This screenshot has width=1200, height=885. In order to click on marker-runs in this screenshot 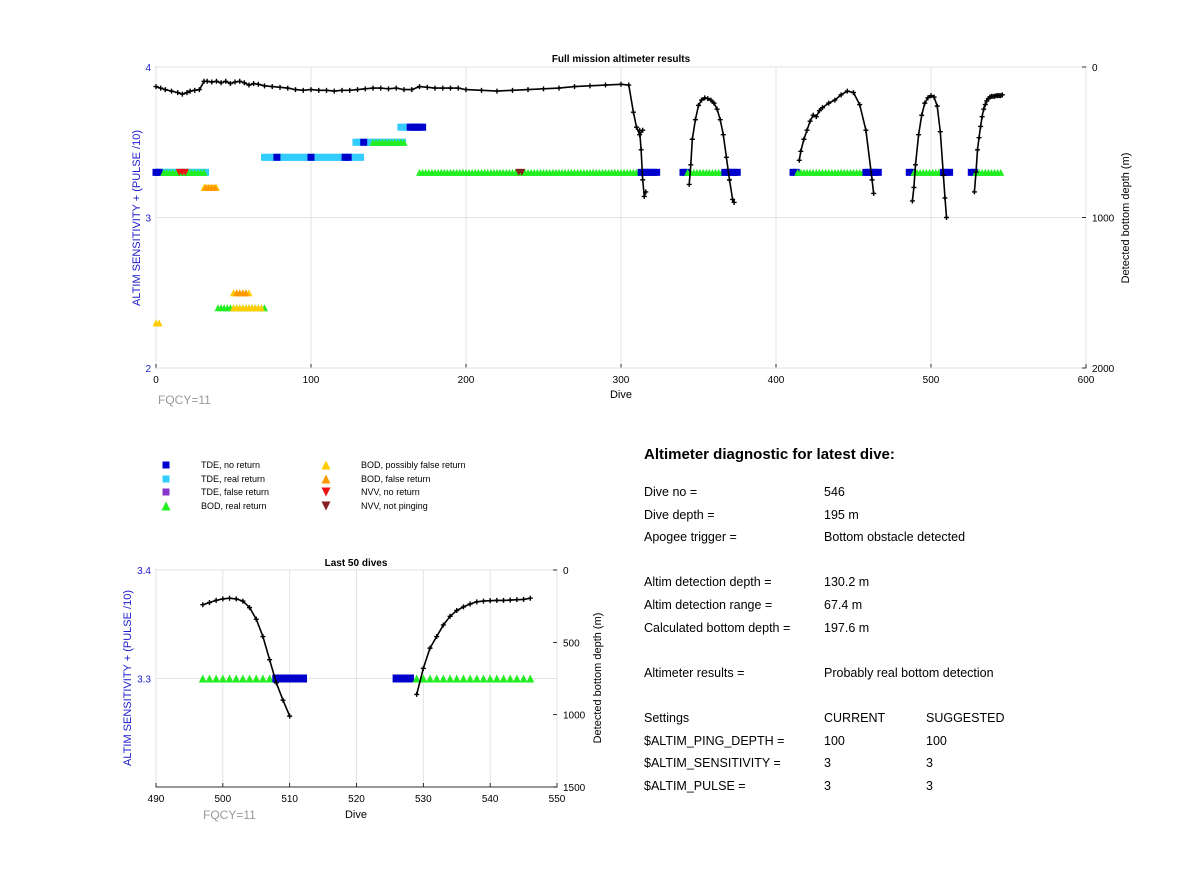, I will do `click(366, 678)`.